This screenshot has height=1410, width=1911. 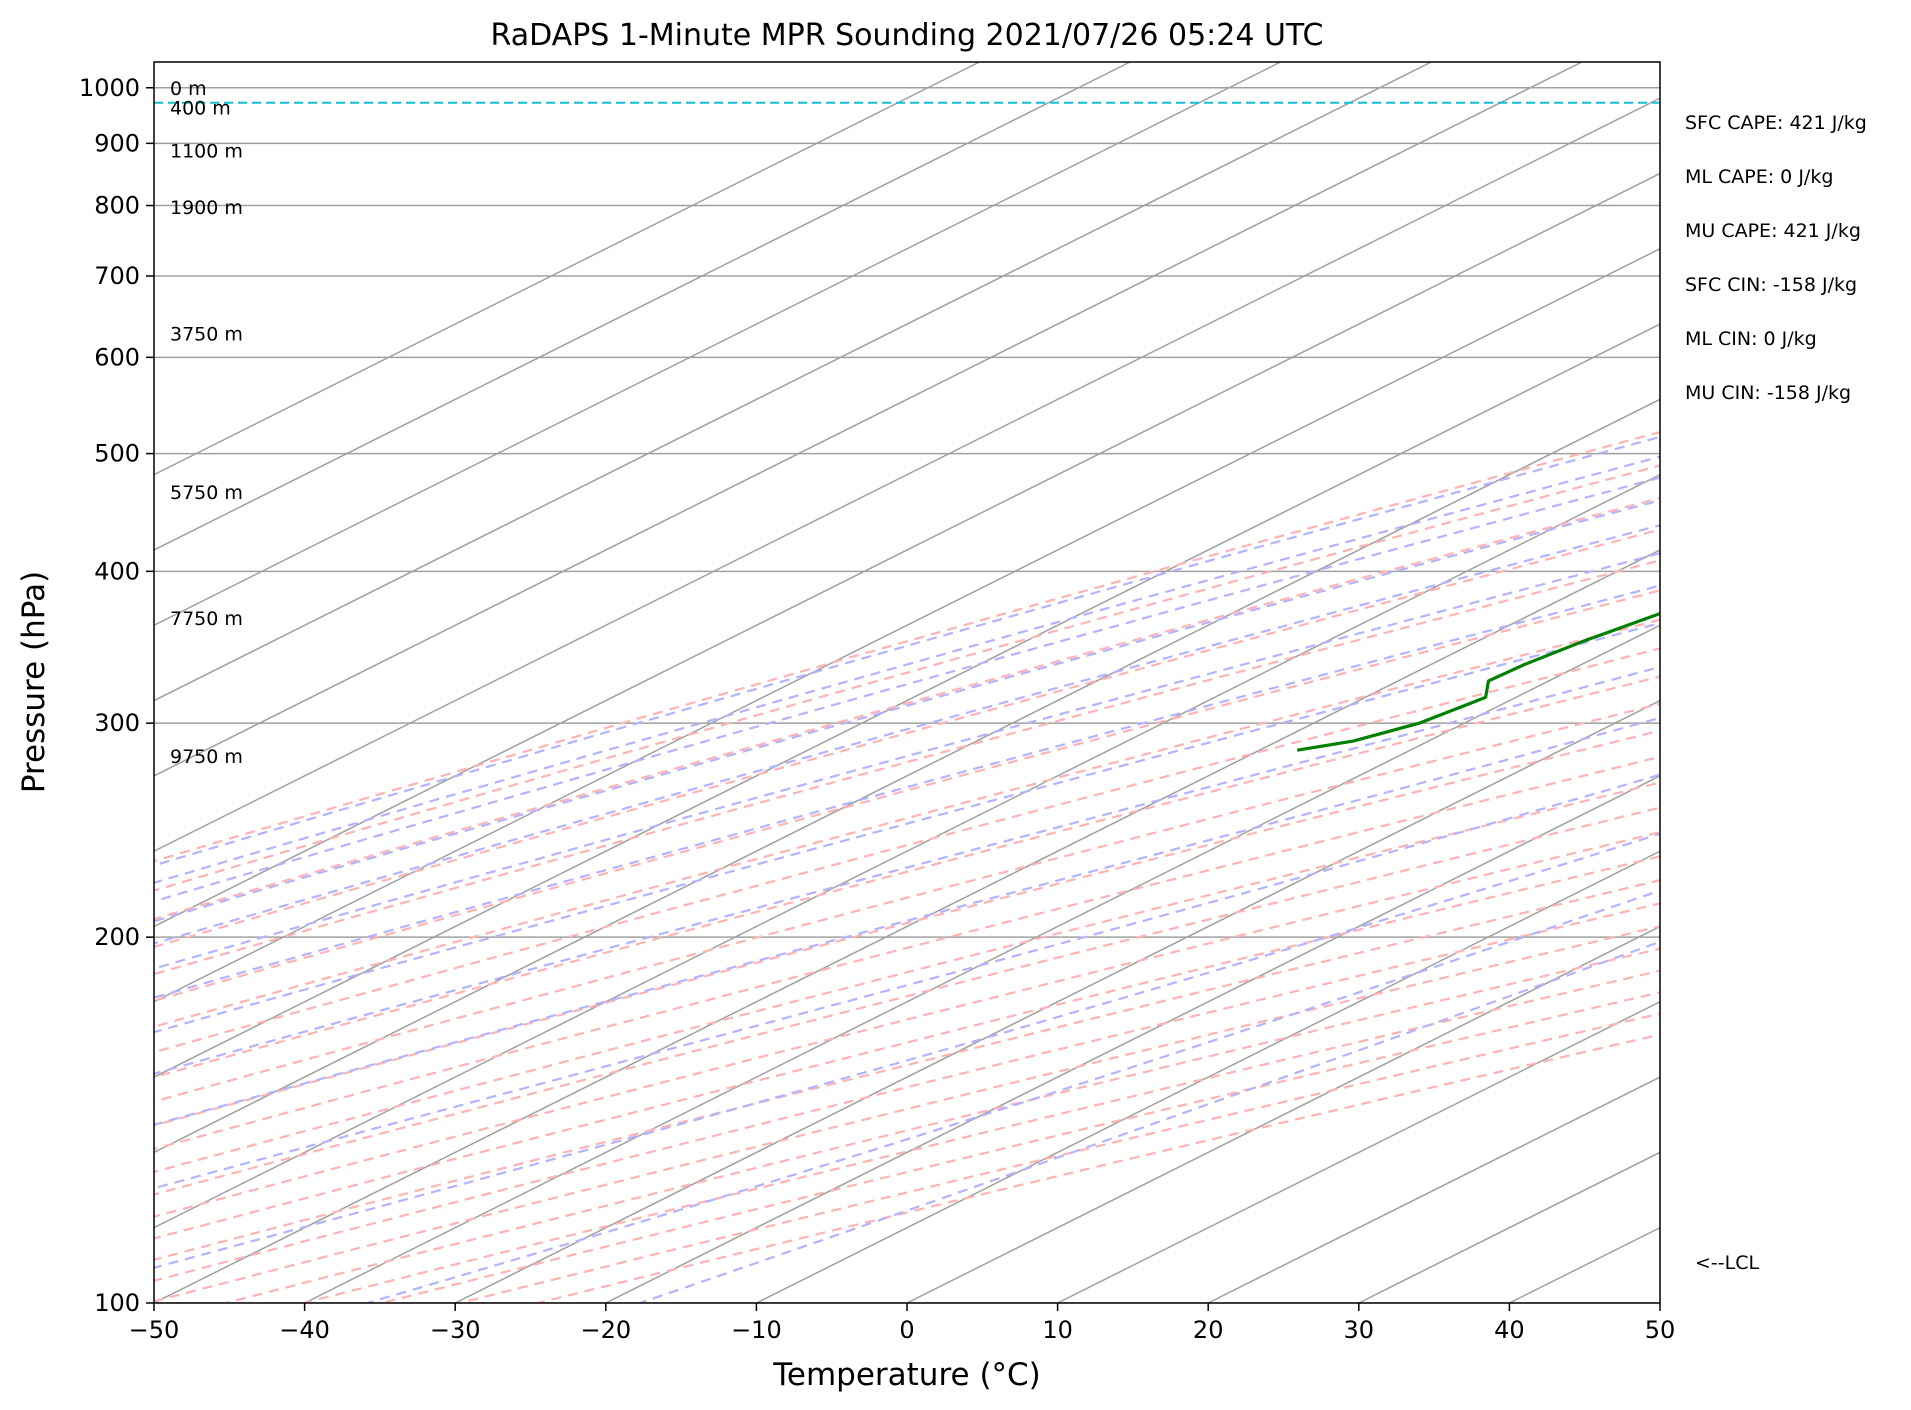 What do you see at coordinates (109, 88) in the screenshot?
I see `y-tick-label: 1000` at bounding box center [109, 88].